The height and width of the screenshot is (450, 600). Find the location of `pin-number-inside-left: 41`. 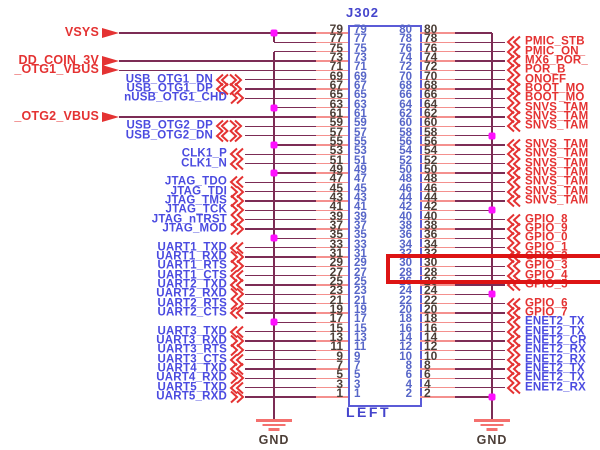

pin-number-inside-left: 41 is located at coordinates (360, 207).